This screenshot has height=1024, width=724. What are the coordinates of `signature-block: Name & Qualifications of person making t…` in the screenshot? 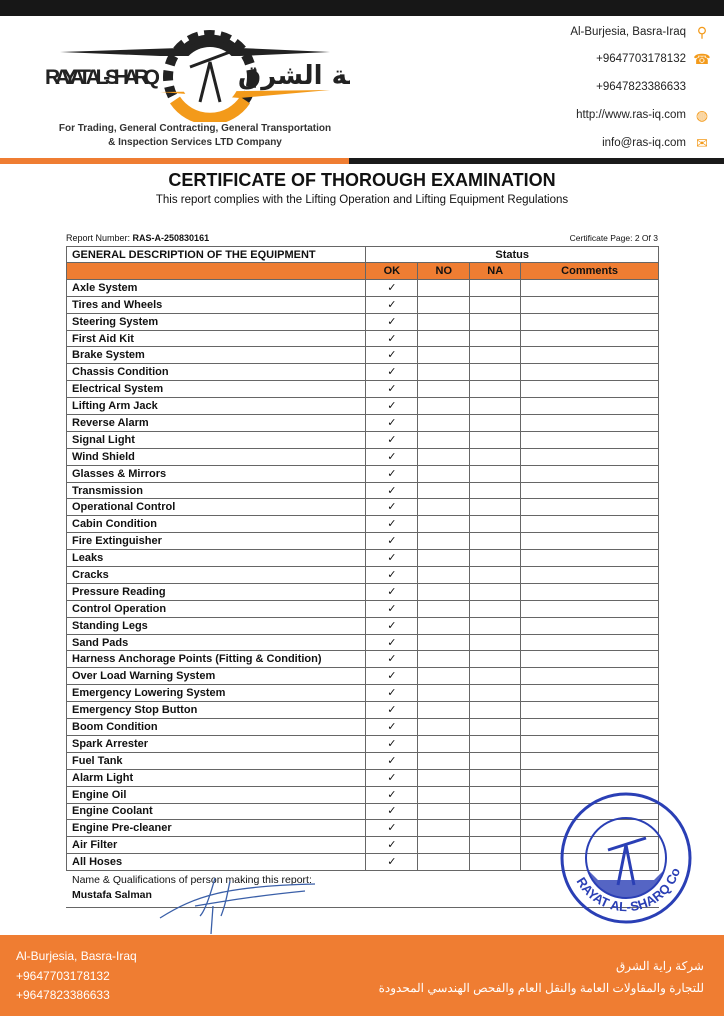 It's located at (362, 889).